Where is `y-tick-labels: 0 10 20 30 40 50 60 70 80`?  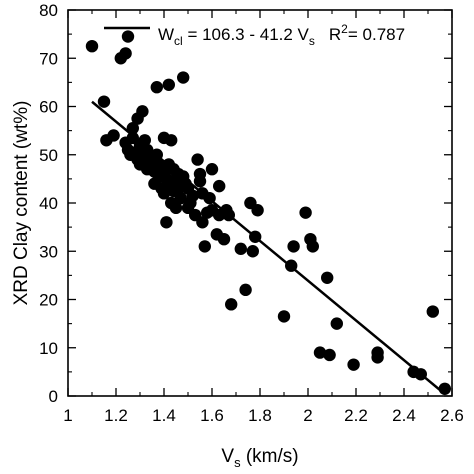
y-tick-labels: 0 10 20 30 40 50 60 70 80 is located at coordinates (48, 203).